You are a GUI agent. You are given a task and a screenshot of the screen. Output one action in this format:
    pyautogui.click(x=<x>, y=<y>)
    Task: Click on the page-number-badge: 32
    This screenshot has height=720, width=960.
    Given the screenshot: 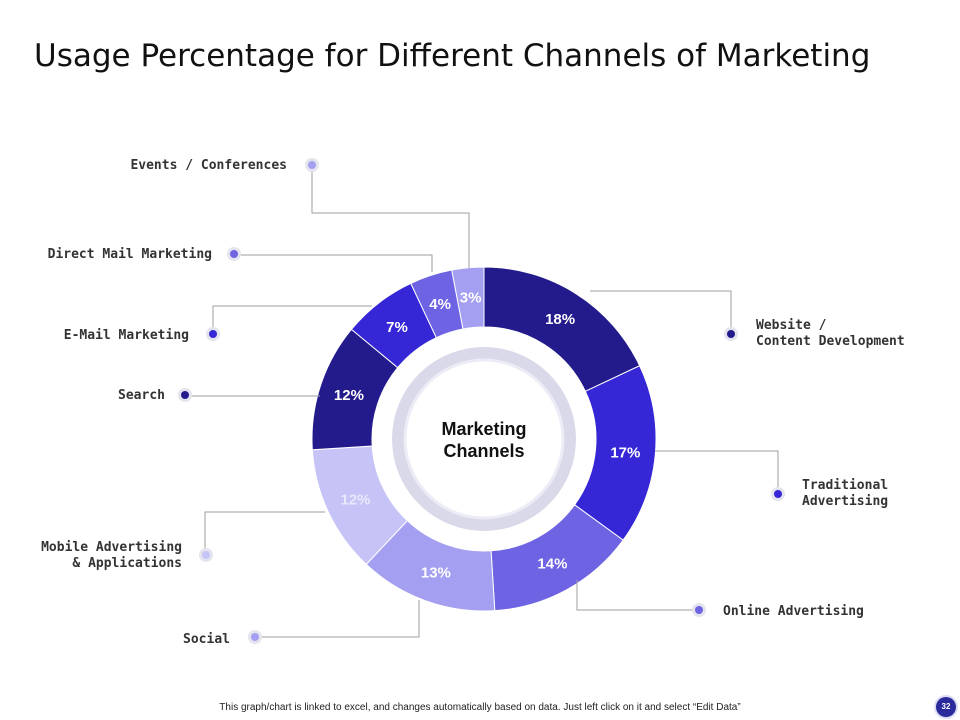 What is the action you would take?
    pyautogui.click(x=946, y=707)
    